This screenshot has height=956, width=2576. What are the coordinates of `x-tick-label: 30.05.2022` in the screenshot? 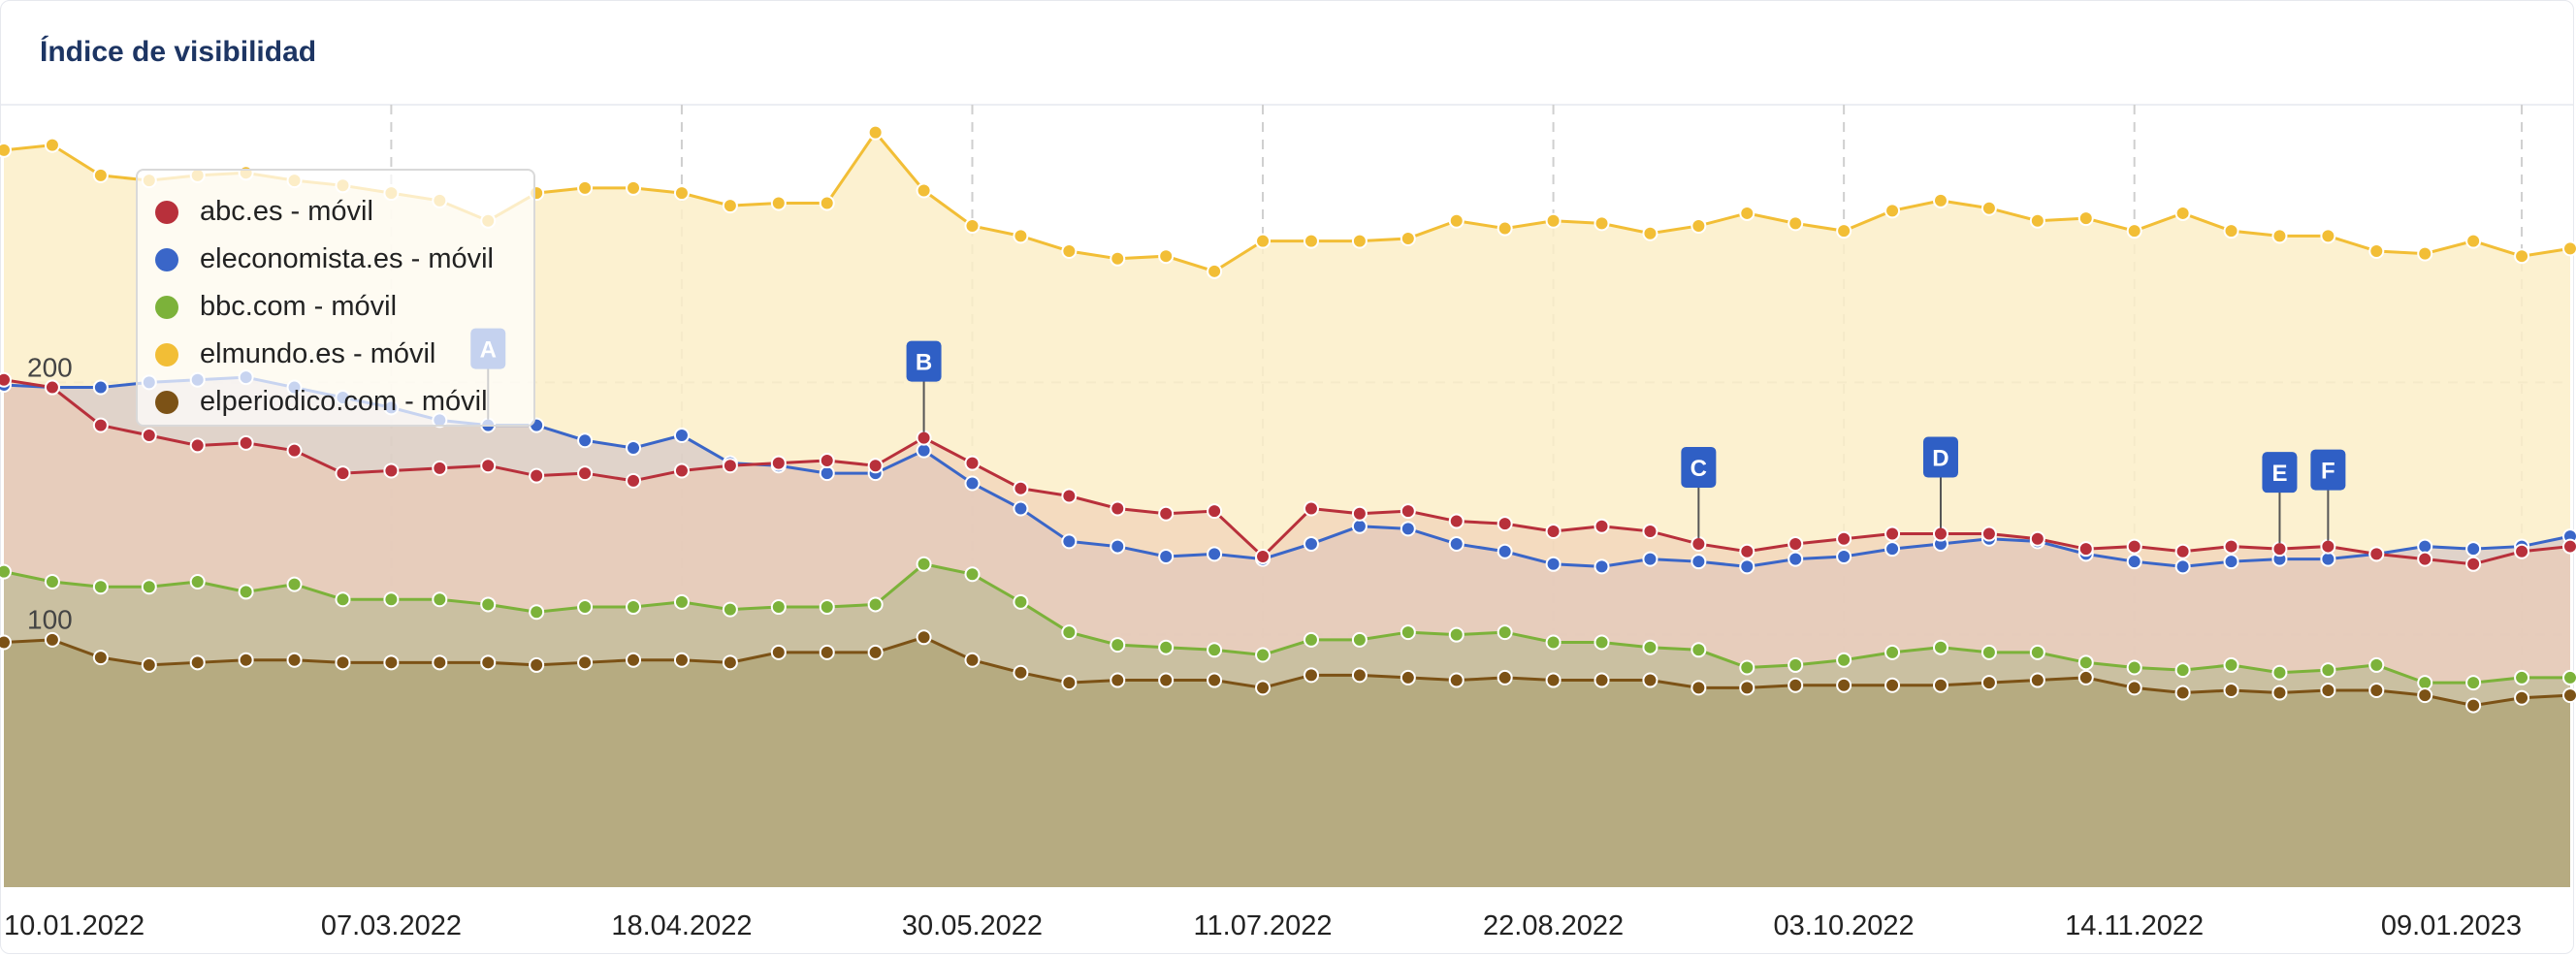 It's located at (972, 925).